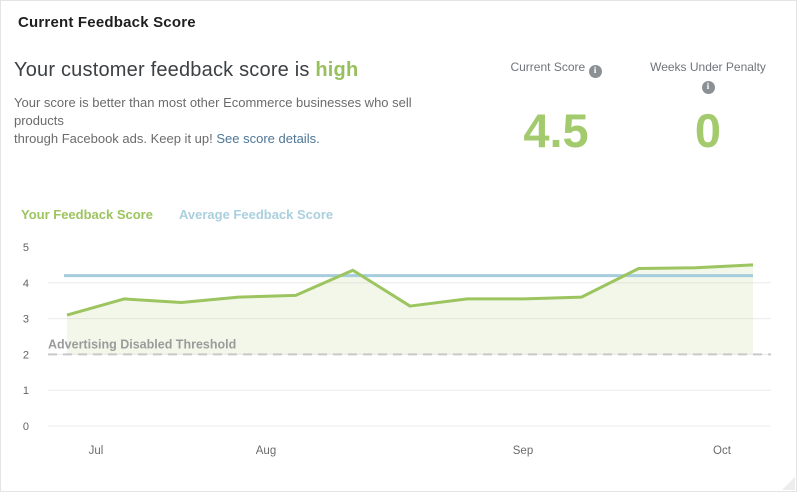 This screenshot has height=492, width=797. What do you see at coordinates (266, 451) in the screenshot?
I see `x-axis-label: Aug` at bounding box center [266, 451].